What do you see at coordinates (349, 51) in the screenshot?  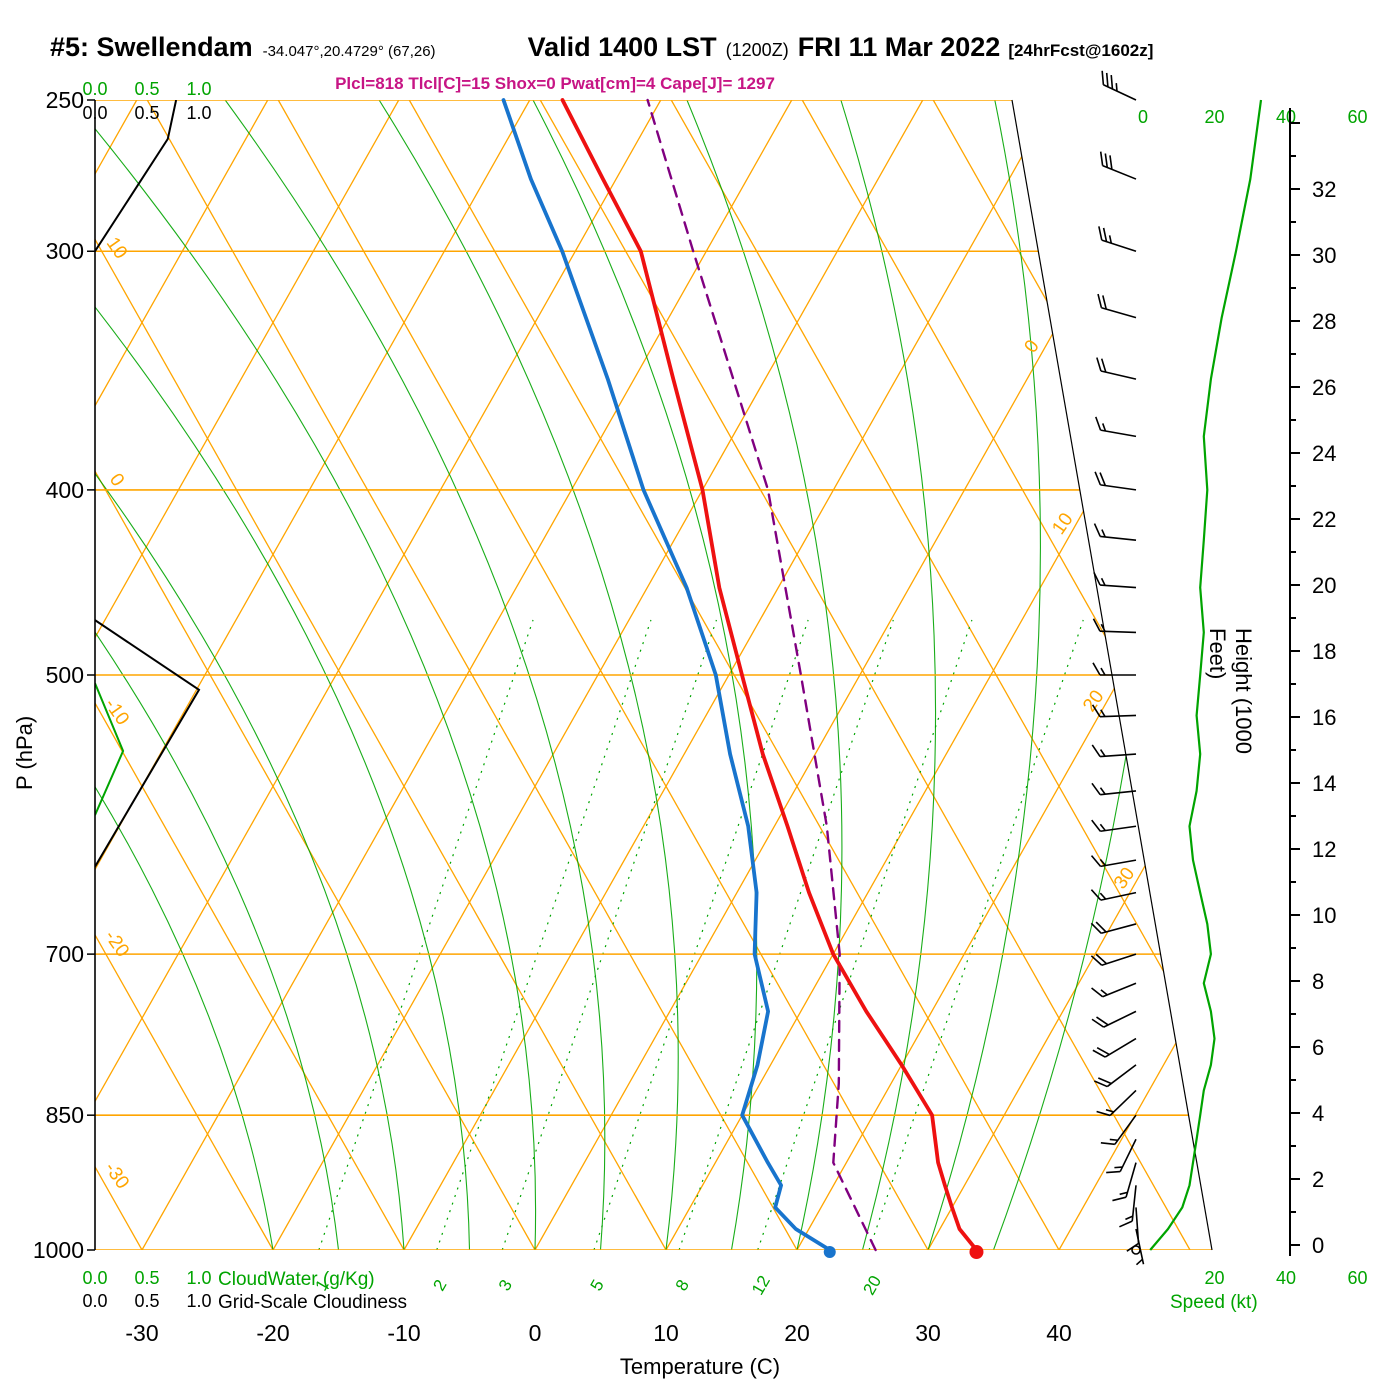 I see `station-coords: -34.047°,20.4729° (67,26)` at bounding box center [349, 51].